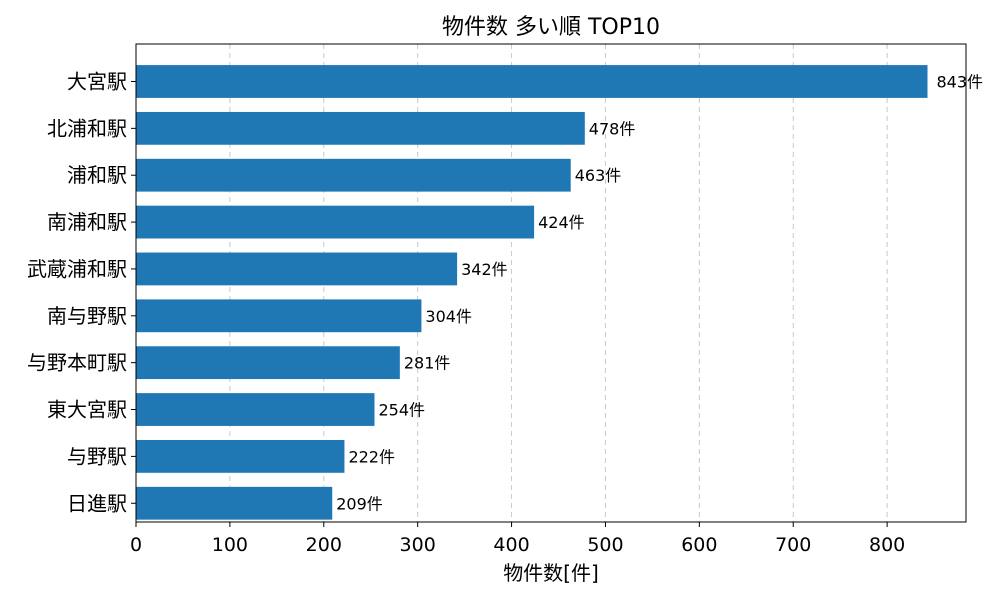  I want to click on x-tick-label: 300, so click(418, 545).